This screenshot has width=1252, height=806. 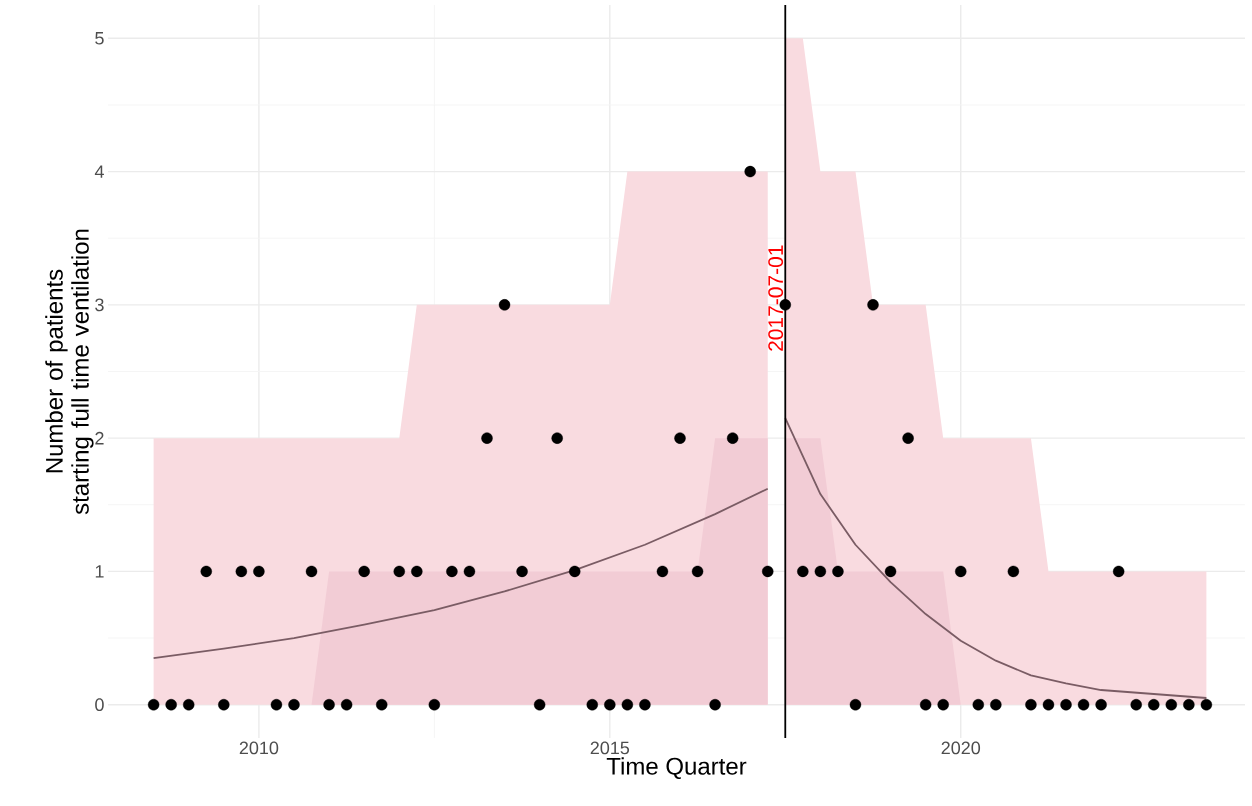 What do you see at coordinates (460, 573) in the screenshot?
I see `line-series` at bounding box center [460, 573].